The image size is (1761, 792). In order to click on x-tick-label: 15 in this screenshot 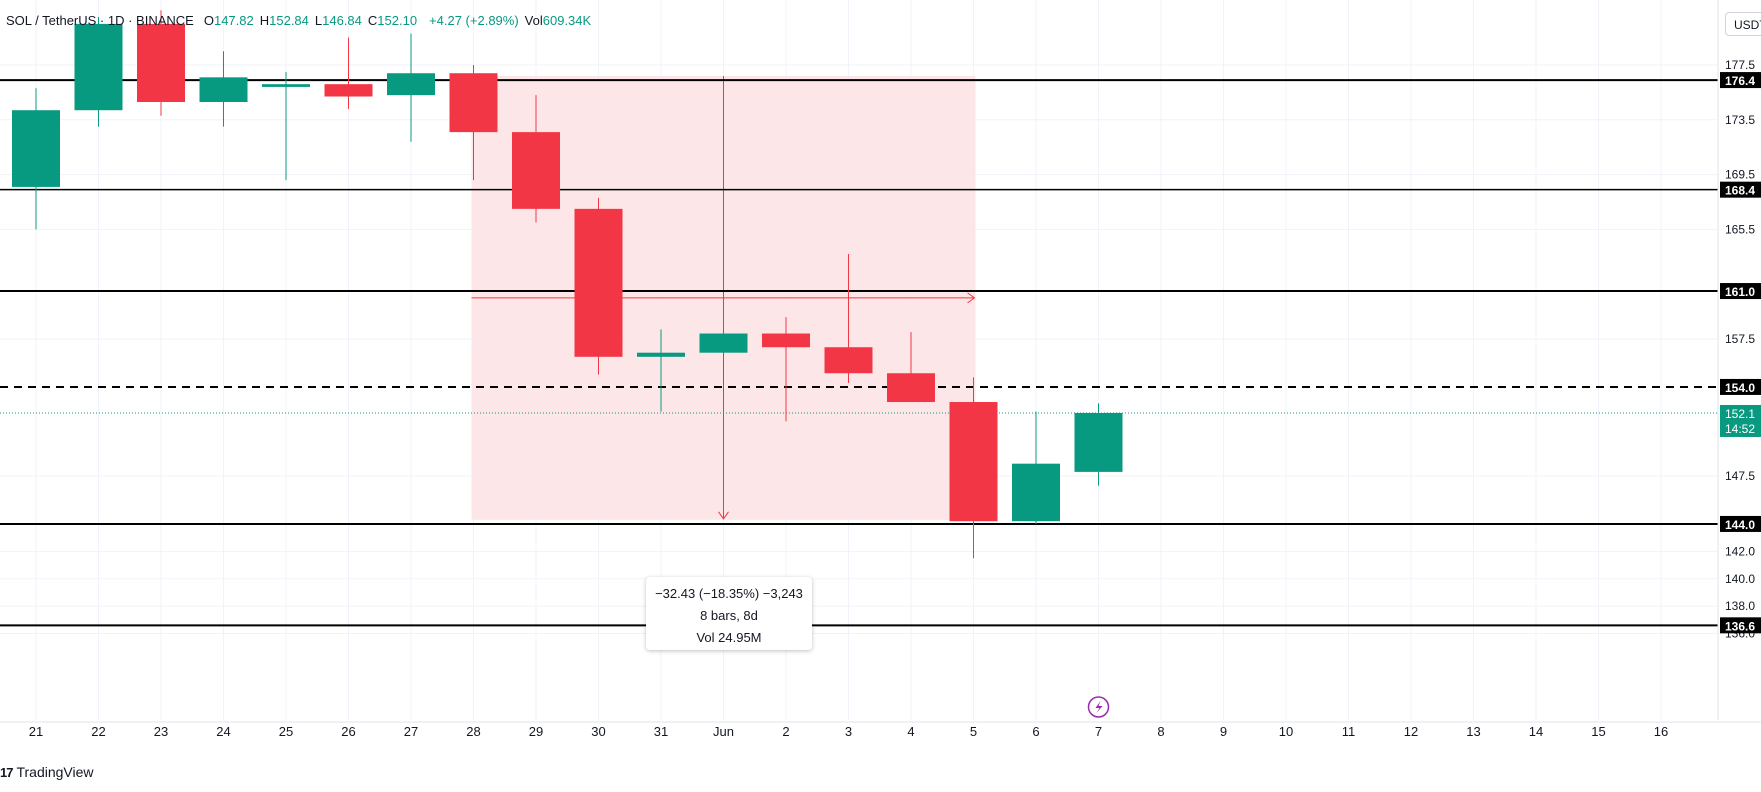, I will do `click(1598, 731)`.